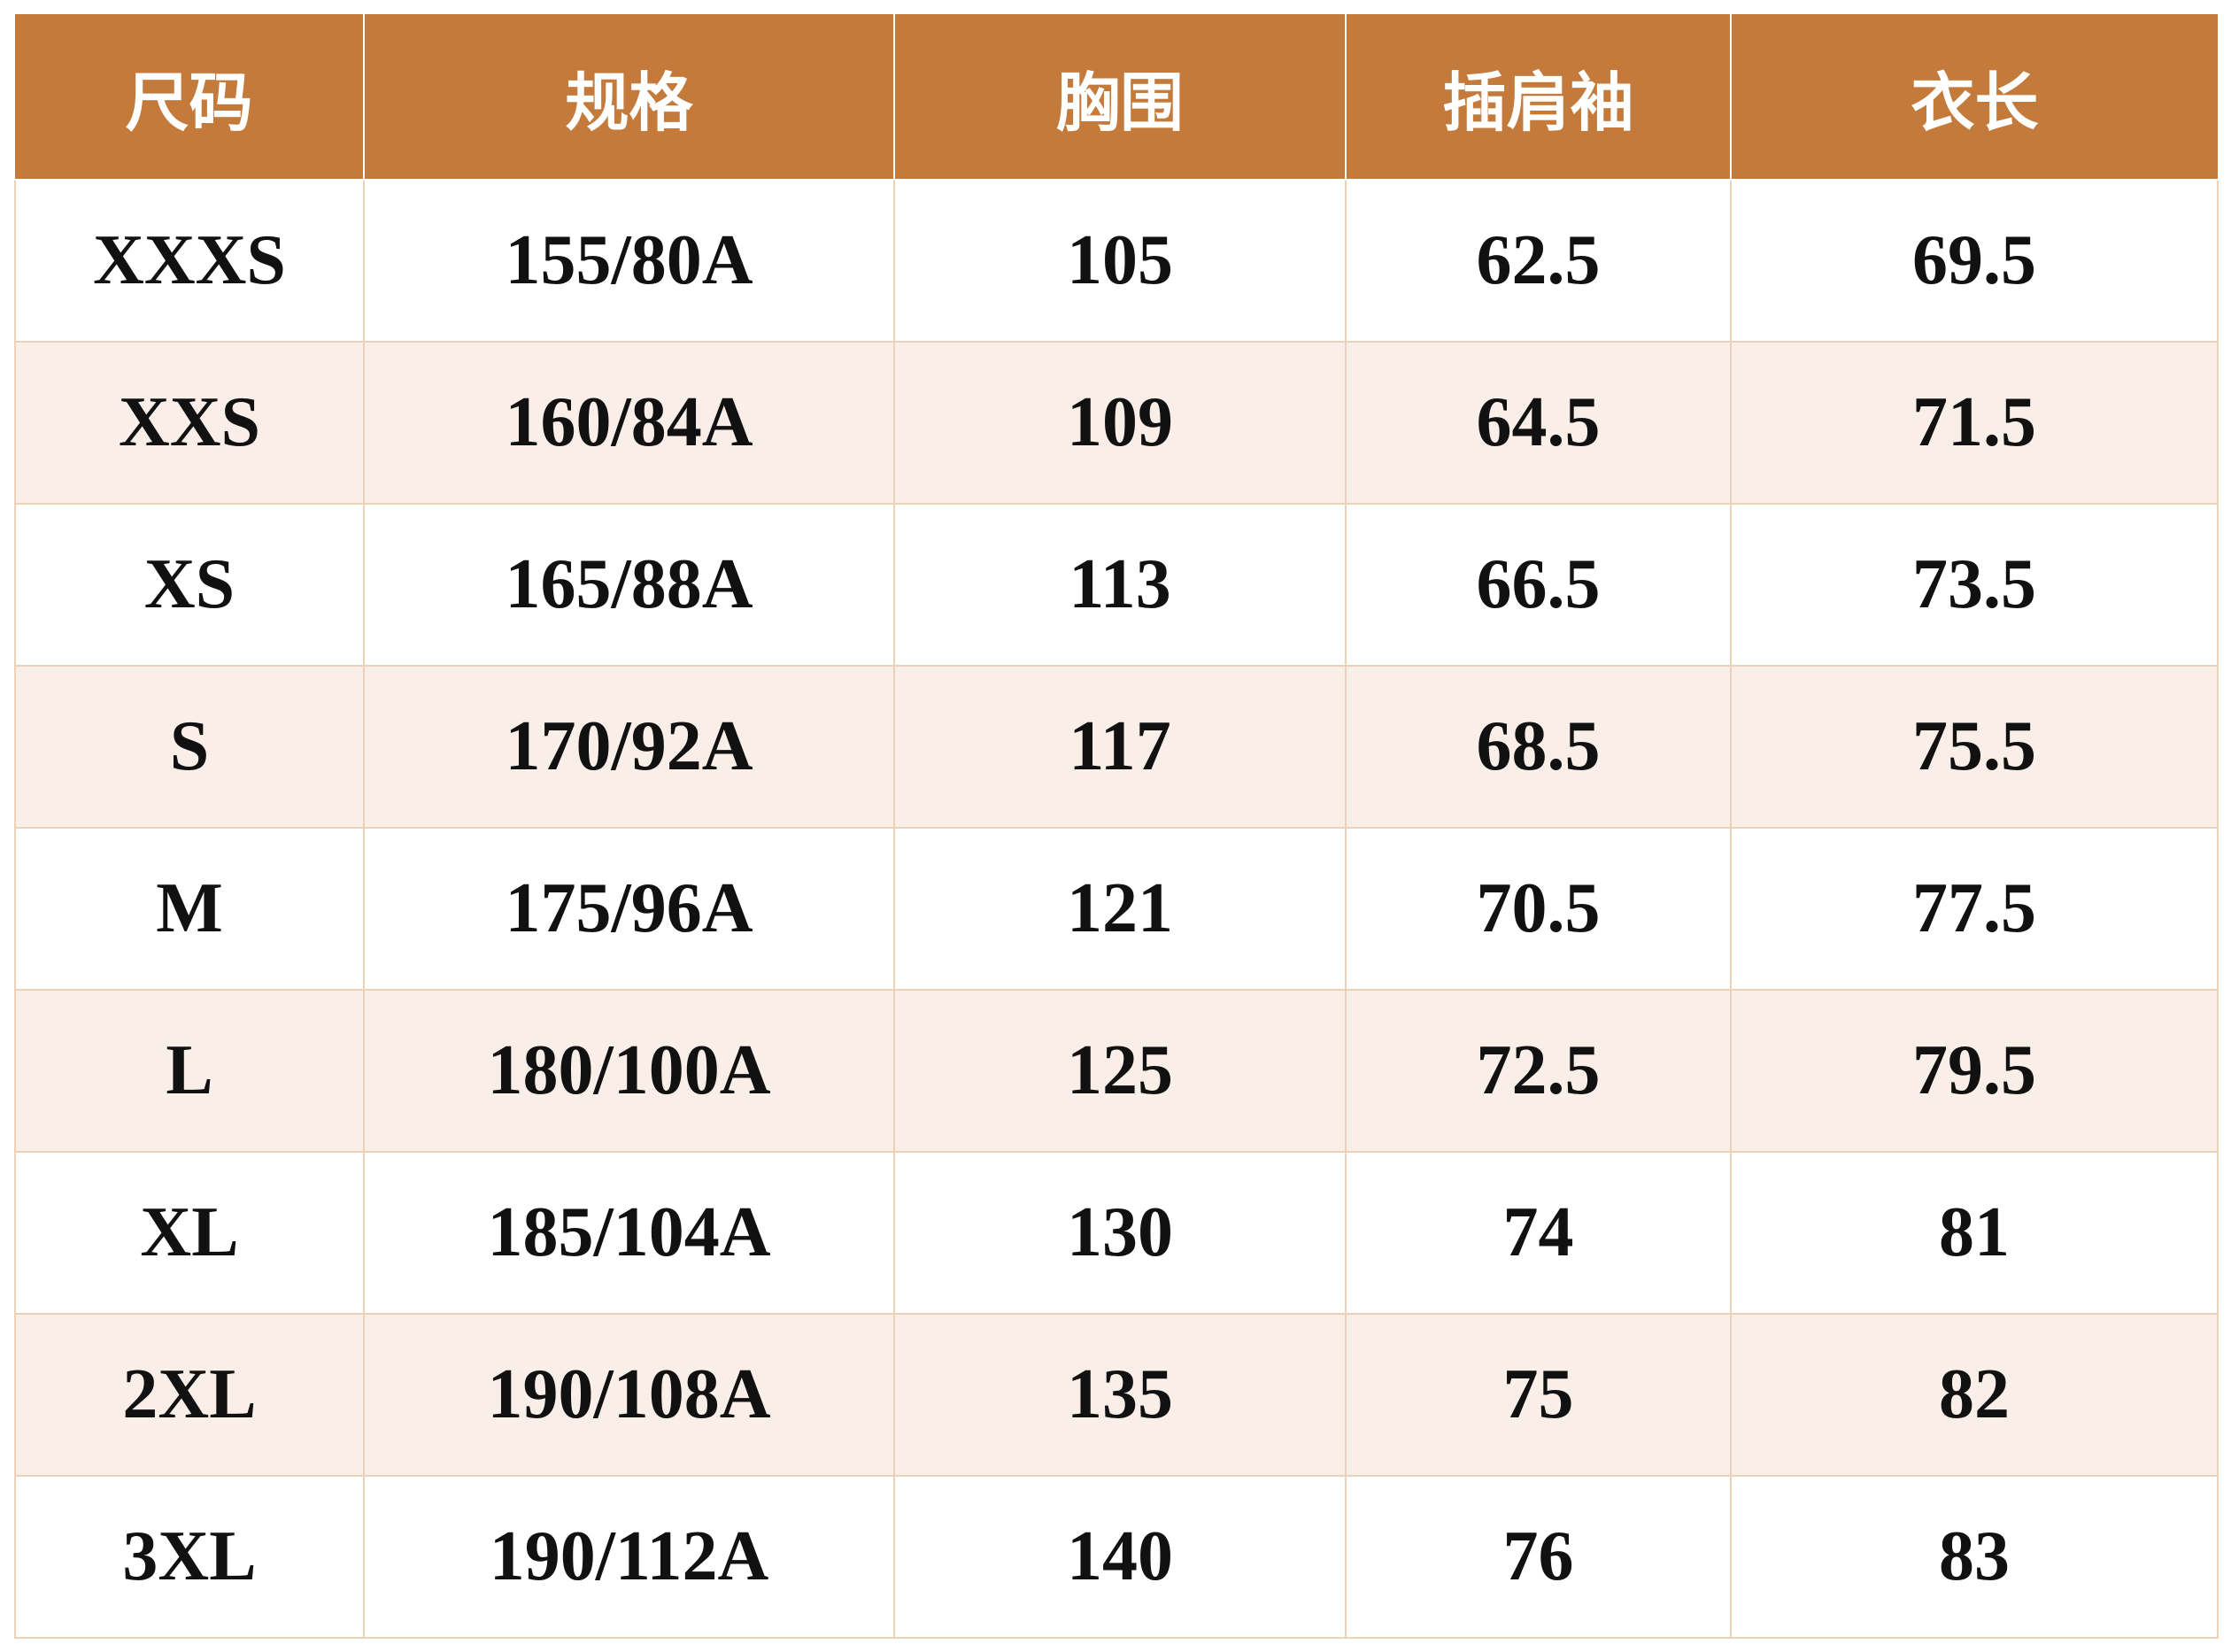 This screenshot has width=2231, height=1652. I want to click on table-cell: XS, so click(189, 585).